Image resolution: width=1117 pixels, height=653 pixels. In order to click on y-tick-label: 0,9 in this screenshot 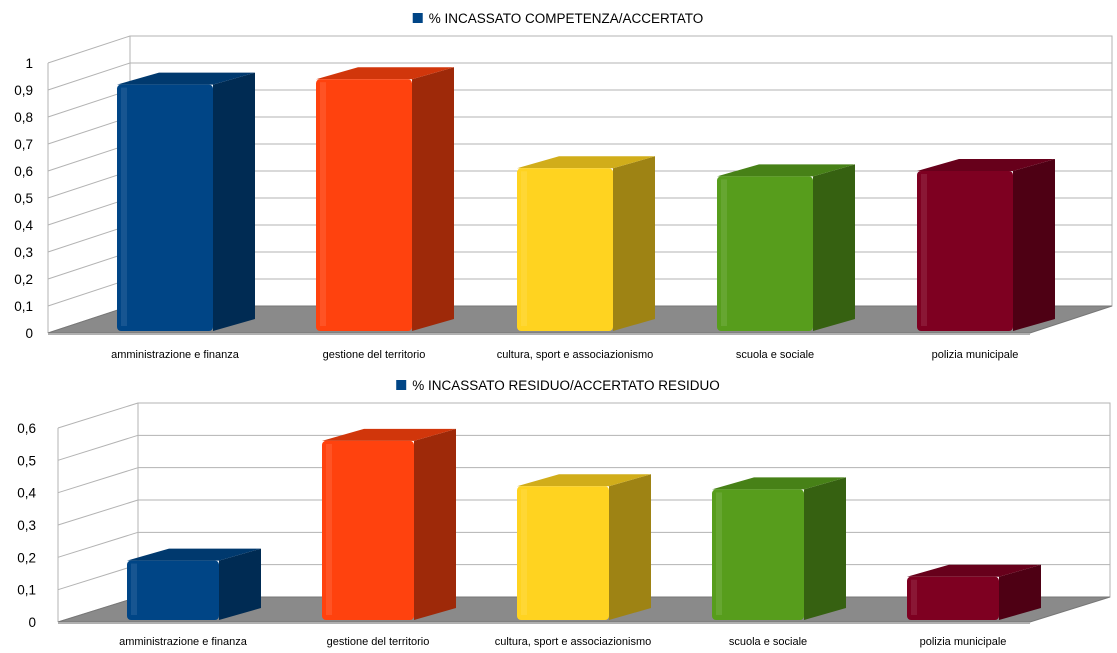, I will do `click(23, 90)`.